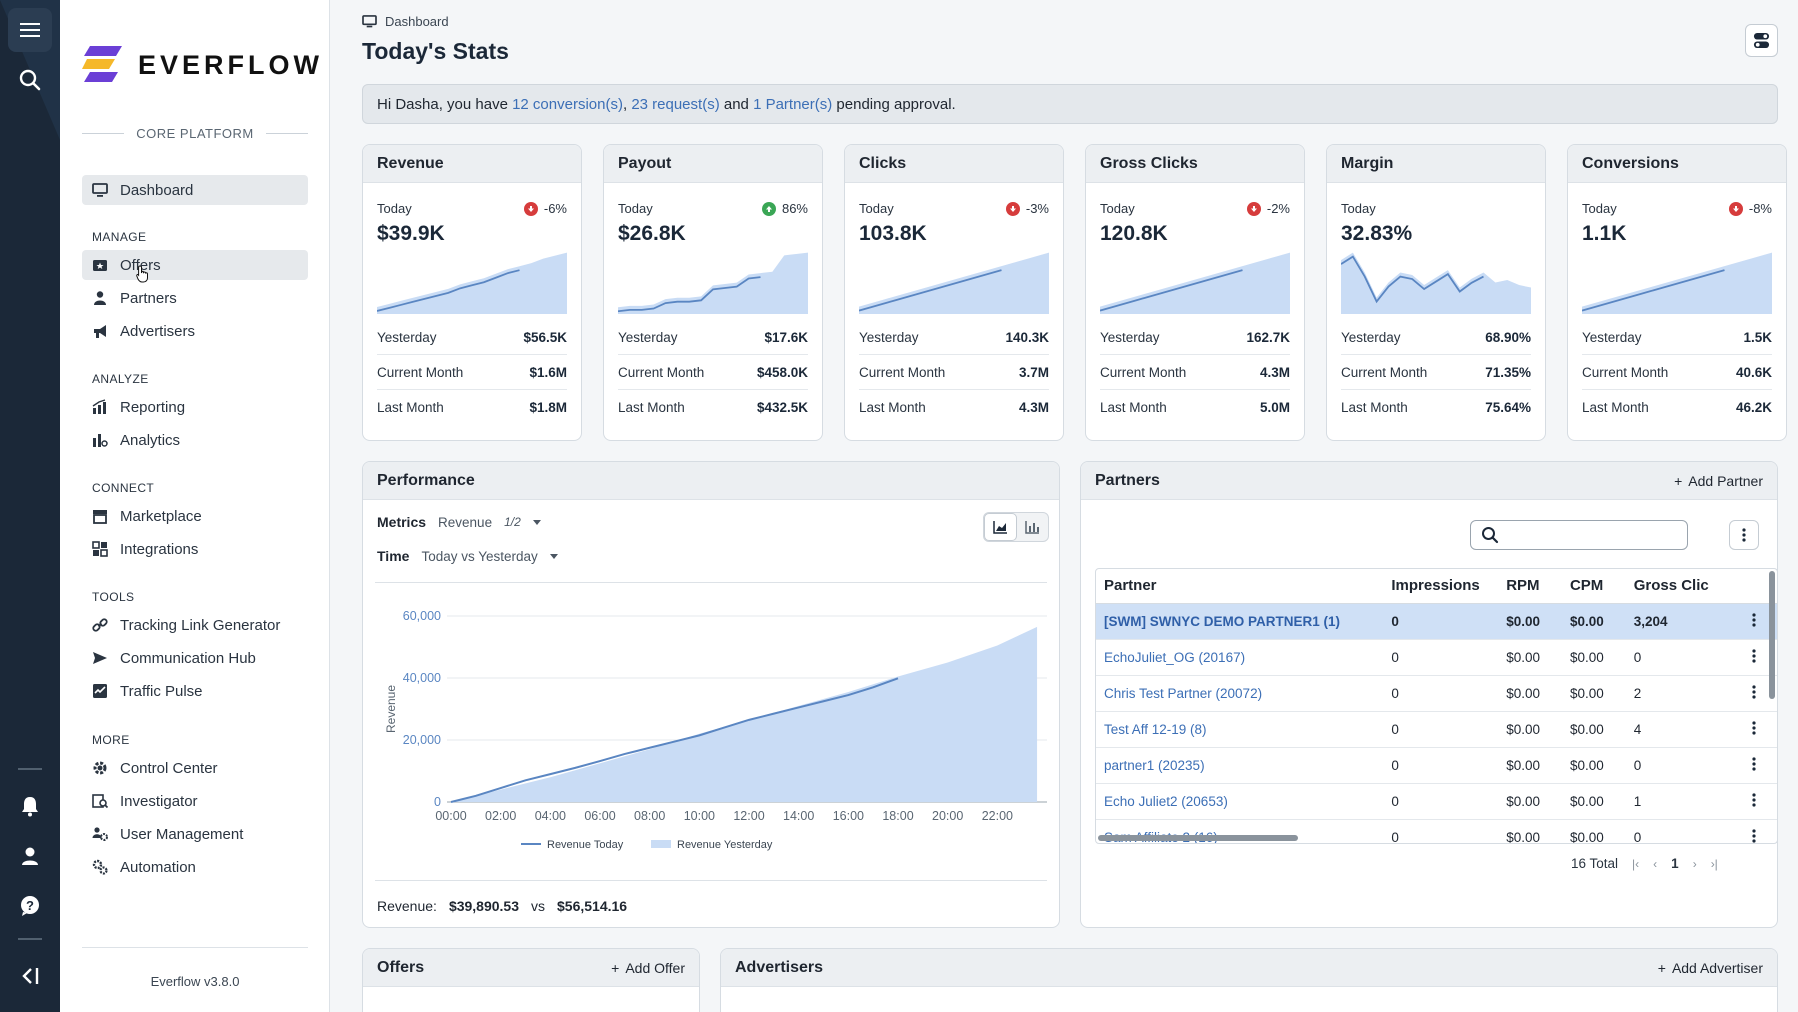  What do you see at coordinates (30, 506) in the screenshot?
I see `icon-rail: ?` at bounding box center [30, 506].